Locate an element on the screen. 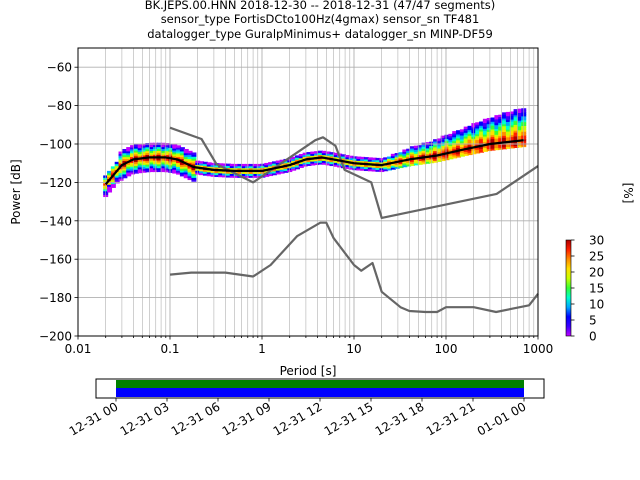  timeline-tick-label: 01-01 00 is located at coordinates (502, 418).